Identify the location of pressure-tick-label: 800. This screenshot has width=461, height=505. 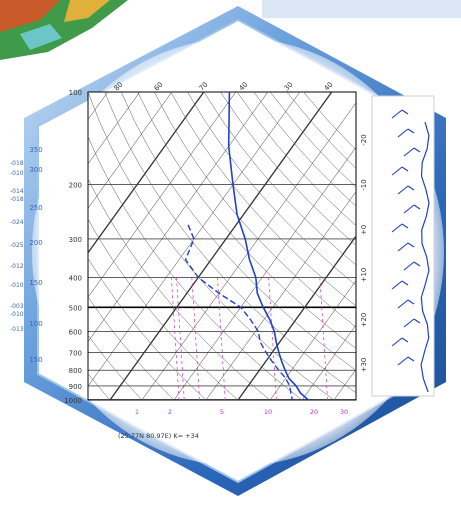
(75, 371).